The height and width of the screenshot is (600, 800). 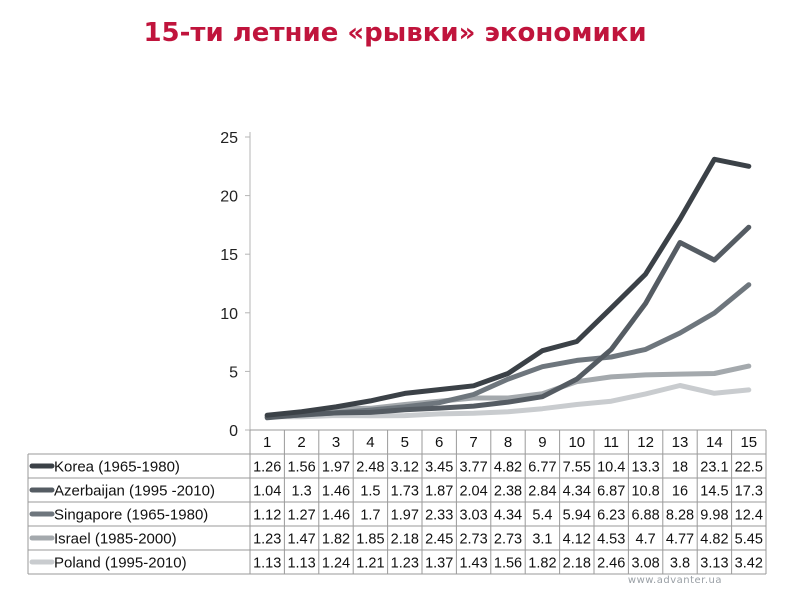 What do you see at coordinates (370, 492) in the screenshot?
I see `data-value-label: 1.5` at bounding box center [370, 492].